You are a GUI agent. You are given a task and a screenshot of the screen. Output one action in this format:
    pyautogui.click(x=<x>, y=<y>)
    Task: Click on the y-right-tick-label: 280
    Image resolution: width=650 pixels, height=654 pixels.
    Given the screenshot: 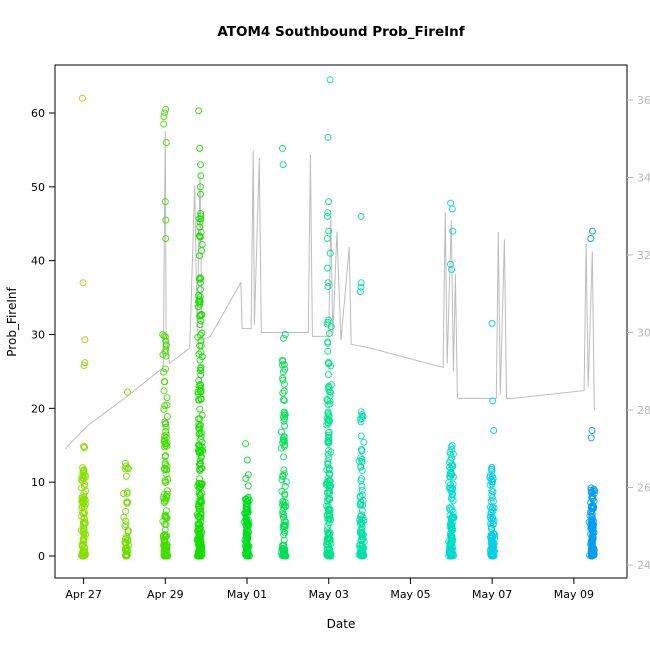 What is the action you would take?
    pyautogui.click(x=643, y=410)
    